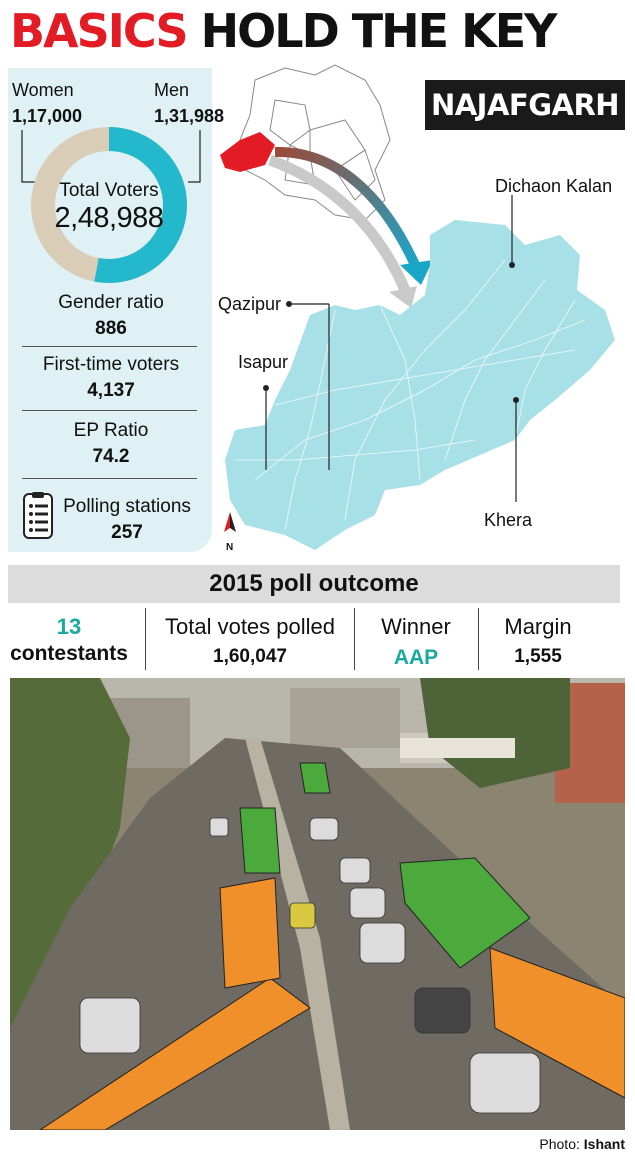 The width and height of the screenshot is (635, 1157). What do you see at coordinates (189, 116) in the screenshot?
I see `men-value: 1,31,988` at bounding box center [189, 116].